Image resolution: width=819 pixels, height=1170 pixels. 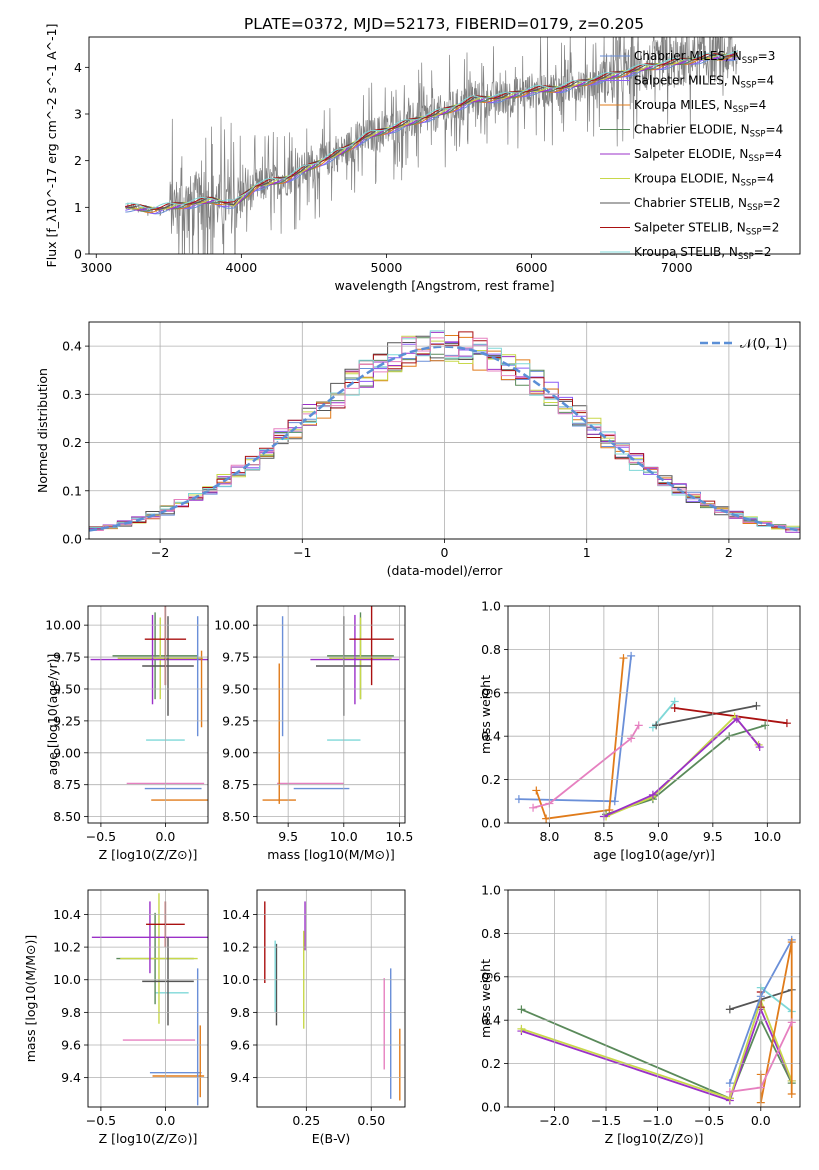 I want to click on legend-entry: Salpeter ELODIE, NSSP=4, so click(x=708, y=155).